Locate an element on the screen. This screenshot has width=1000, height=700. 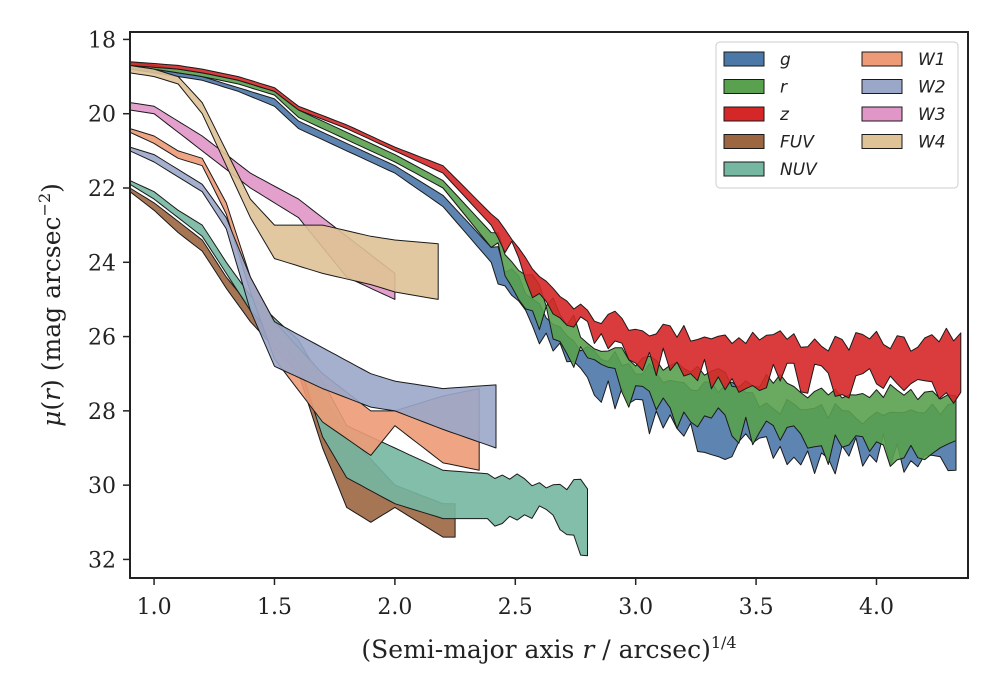
legend-label-fuv: FUV is located at coordinates (797, 143).